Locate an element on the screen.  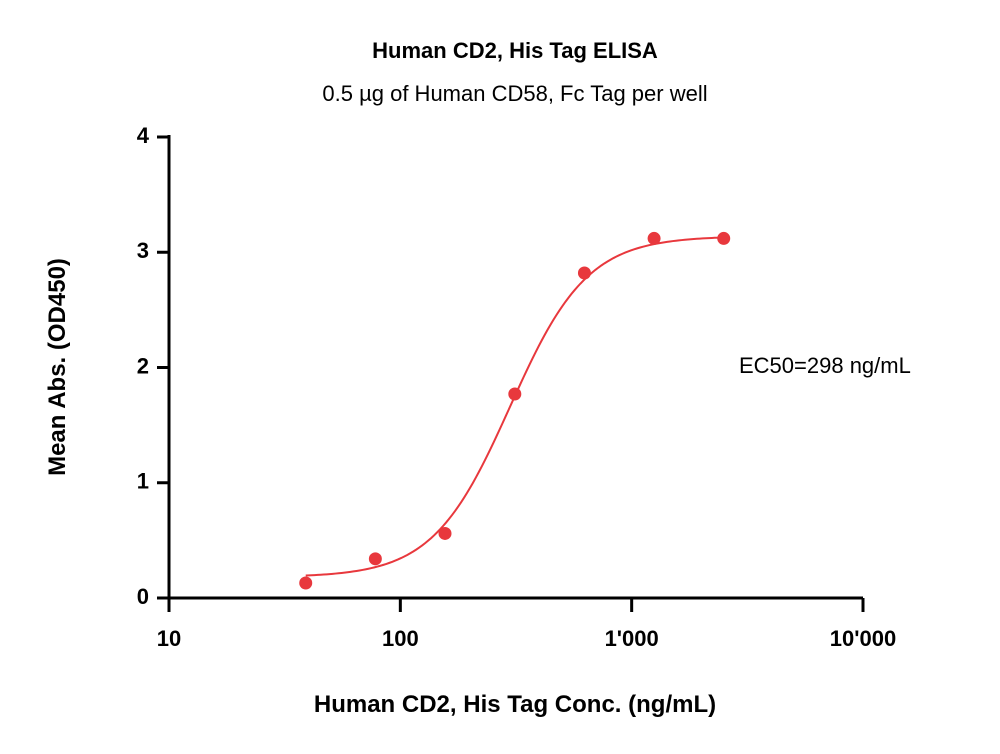
y-tick-label-1: 1 is located at coordinates (143, 481).